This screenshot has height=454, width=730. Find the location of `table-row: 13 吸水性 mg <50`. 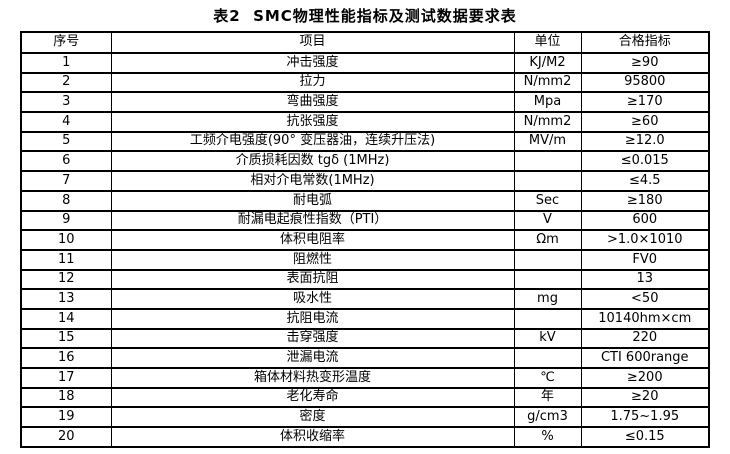

table-row: 13 吸水性 mg <50 is located at coordinates (365, 299).